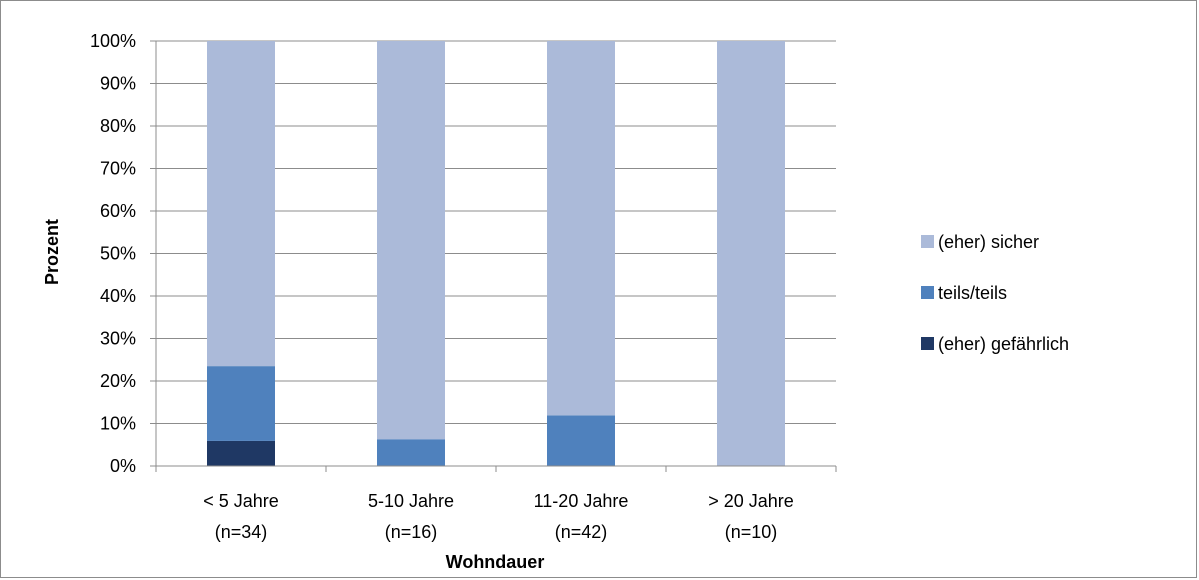 The height and width of the screenshot is (580, 1199). Describe the element at coordinates (118, 254) in the screenshot. I see `y-tick-label: 50%` at that location.